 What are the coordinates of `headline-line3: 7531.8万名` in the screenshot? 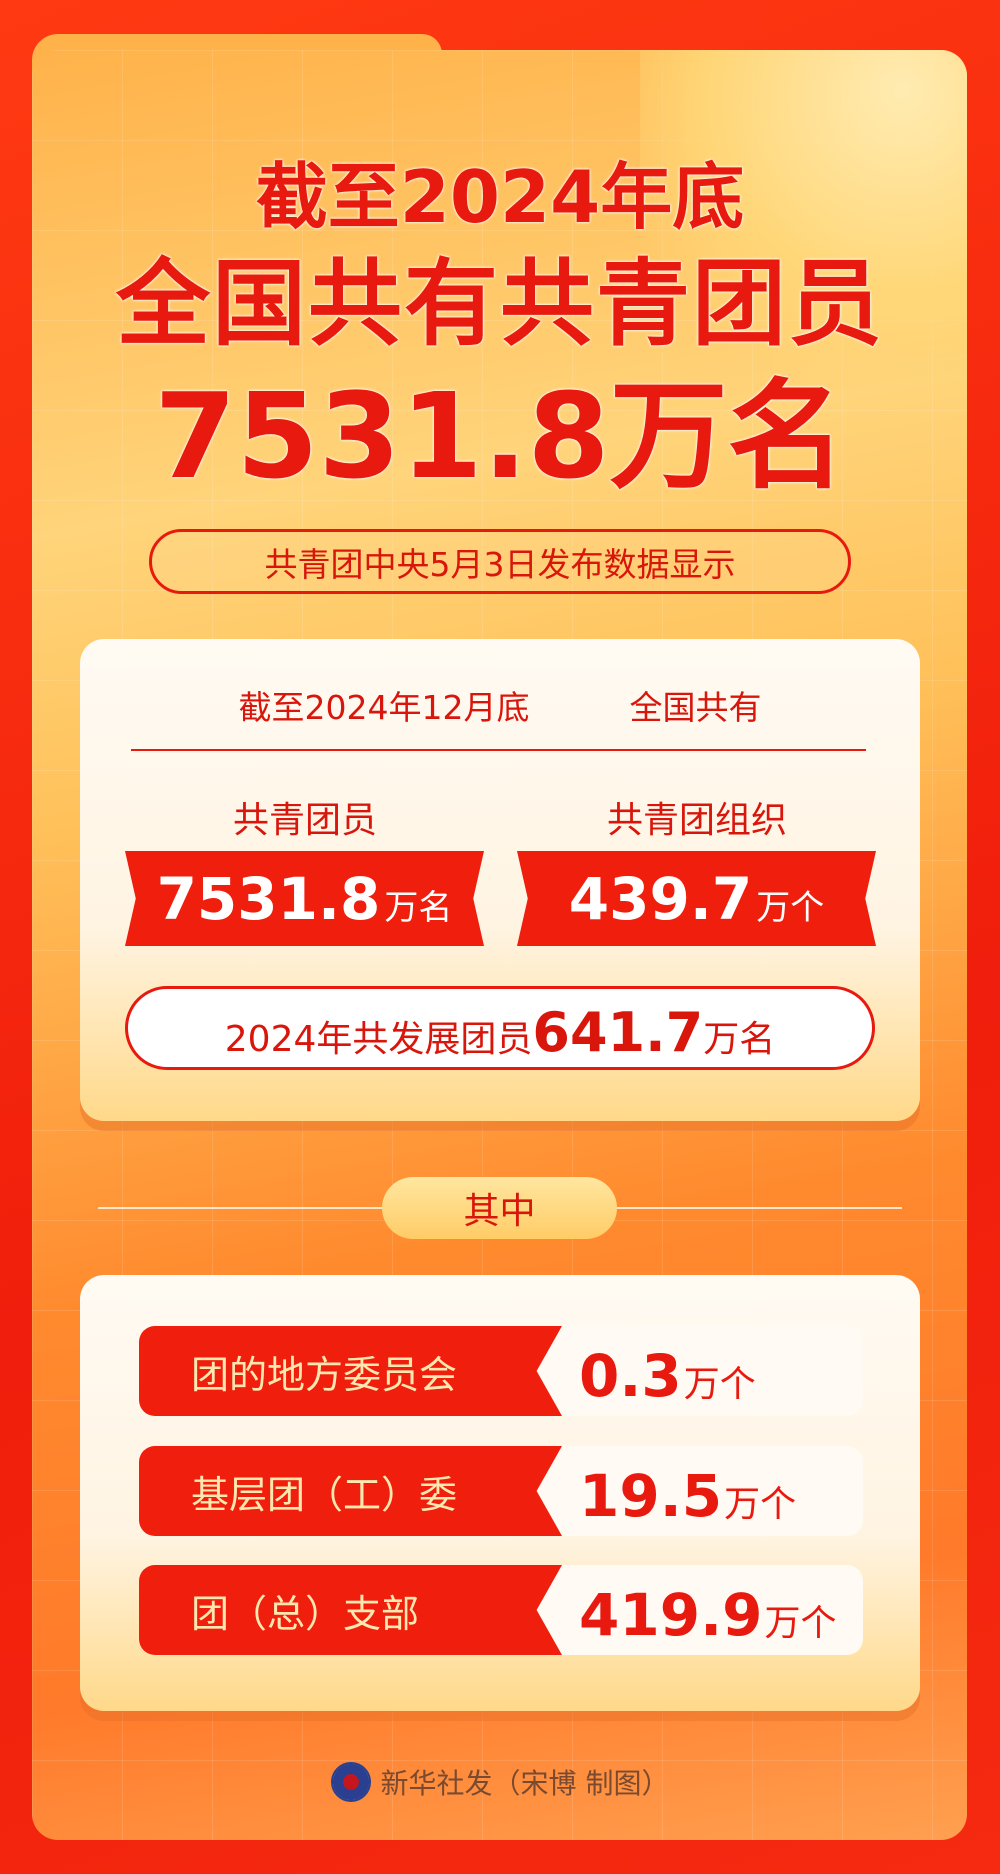 It's located at (500, 436).